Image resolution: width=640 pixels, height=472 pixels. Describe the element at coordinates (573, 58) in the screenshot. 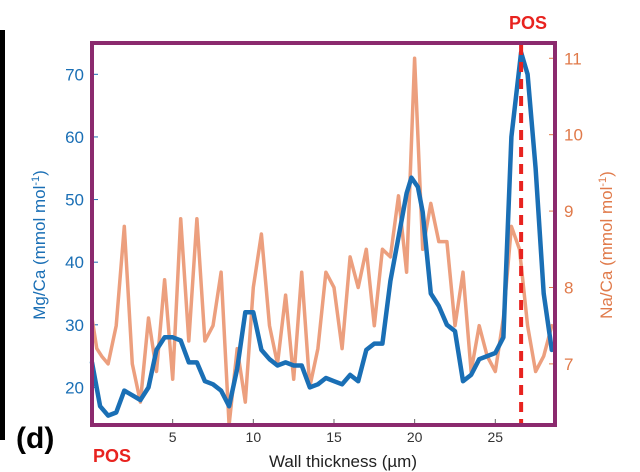

I see `y-right-tick-label: 11` at that location.